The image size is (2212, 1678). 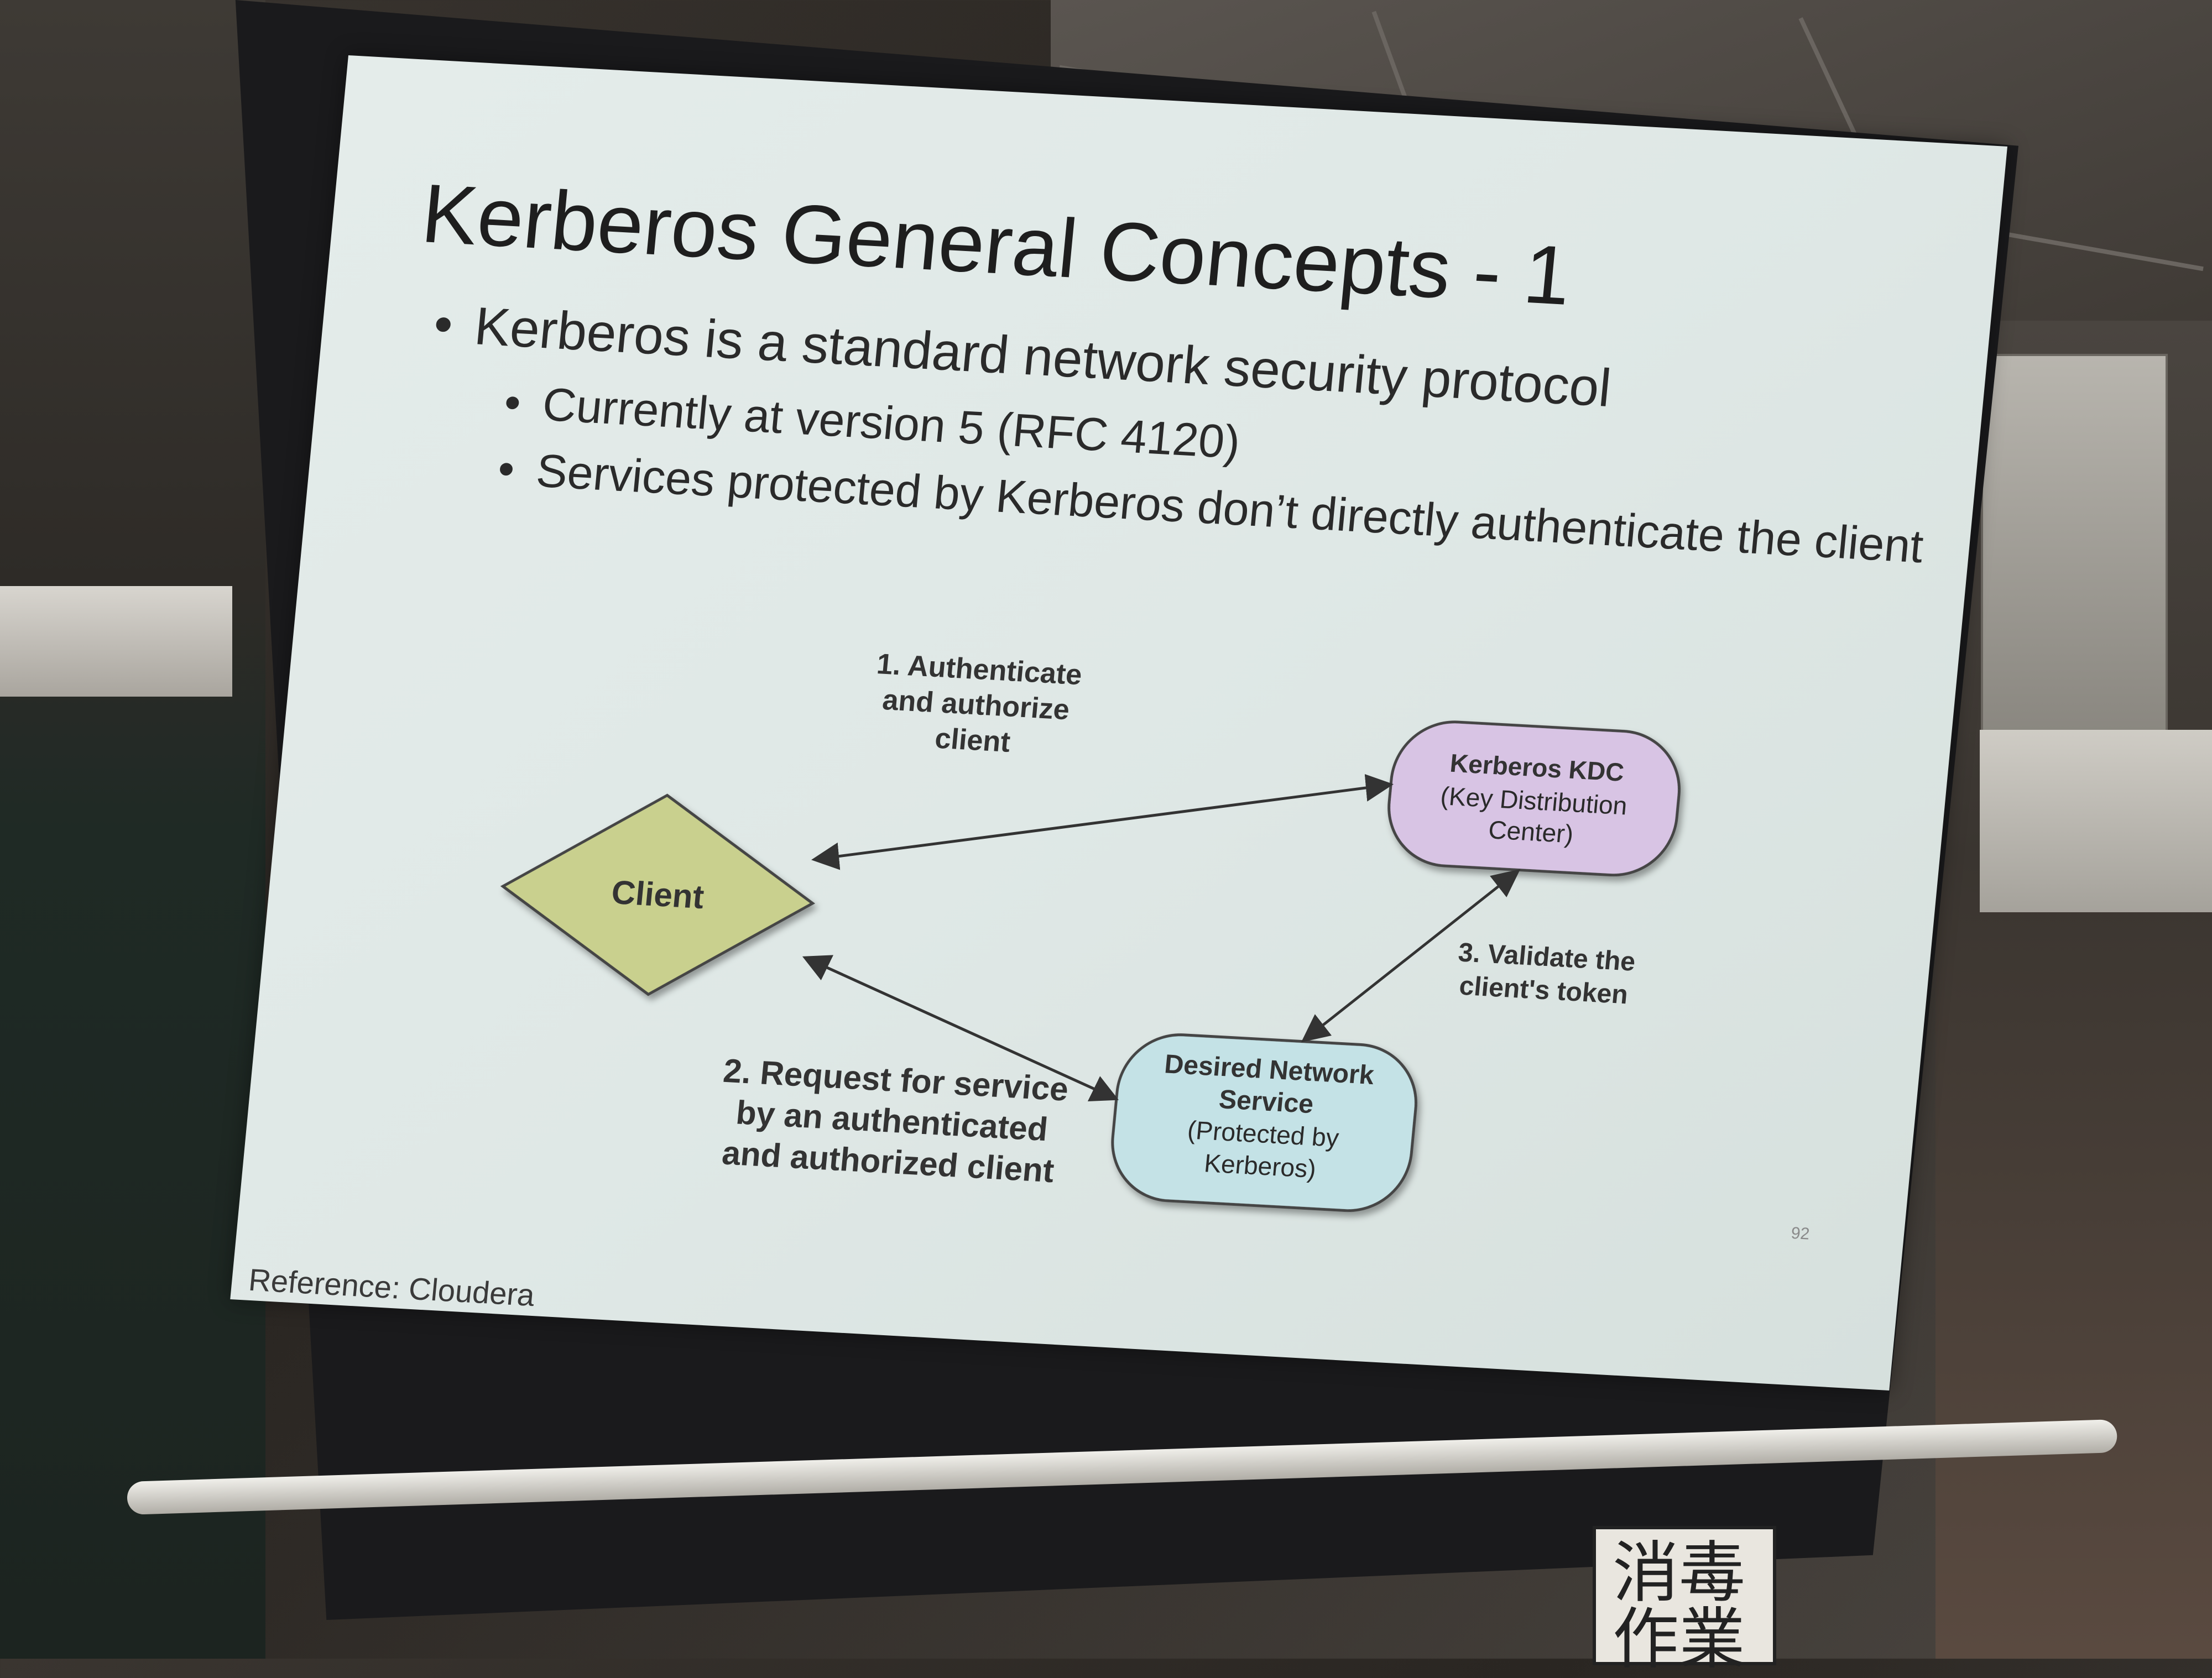 What do you see at coordinates (1547, 957) in the screenshot?
I see `step3-line1: 3. Validate the` at bounding box center [1547, 957].